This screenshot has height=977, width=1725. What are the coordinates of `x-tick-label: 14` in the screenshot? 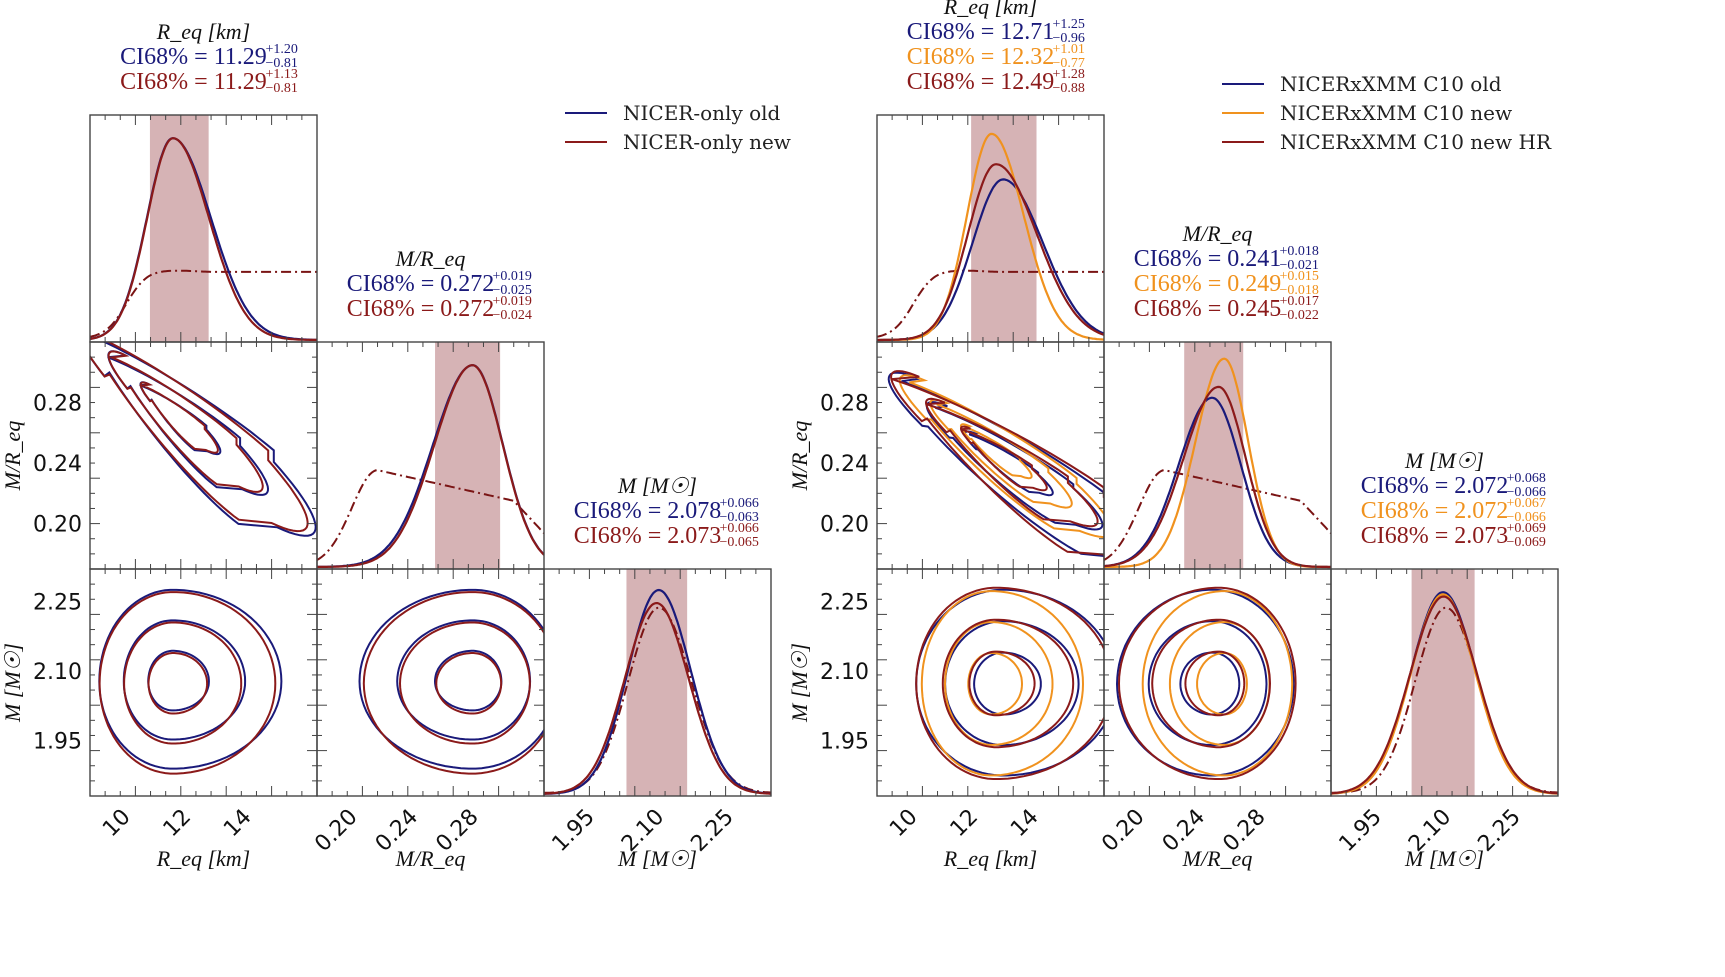 It's located at (1024, 823).